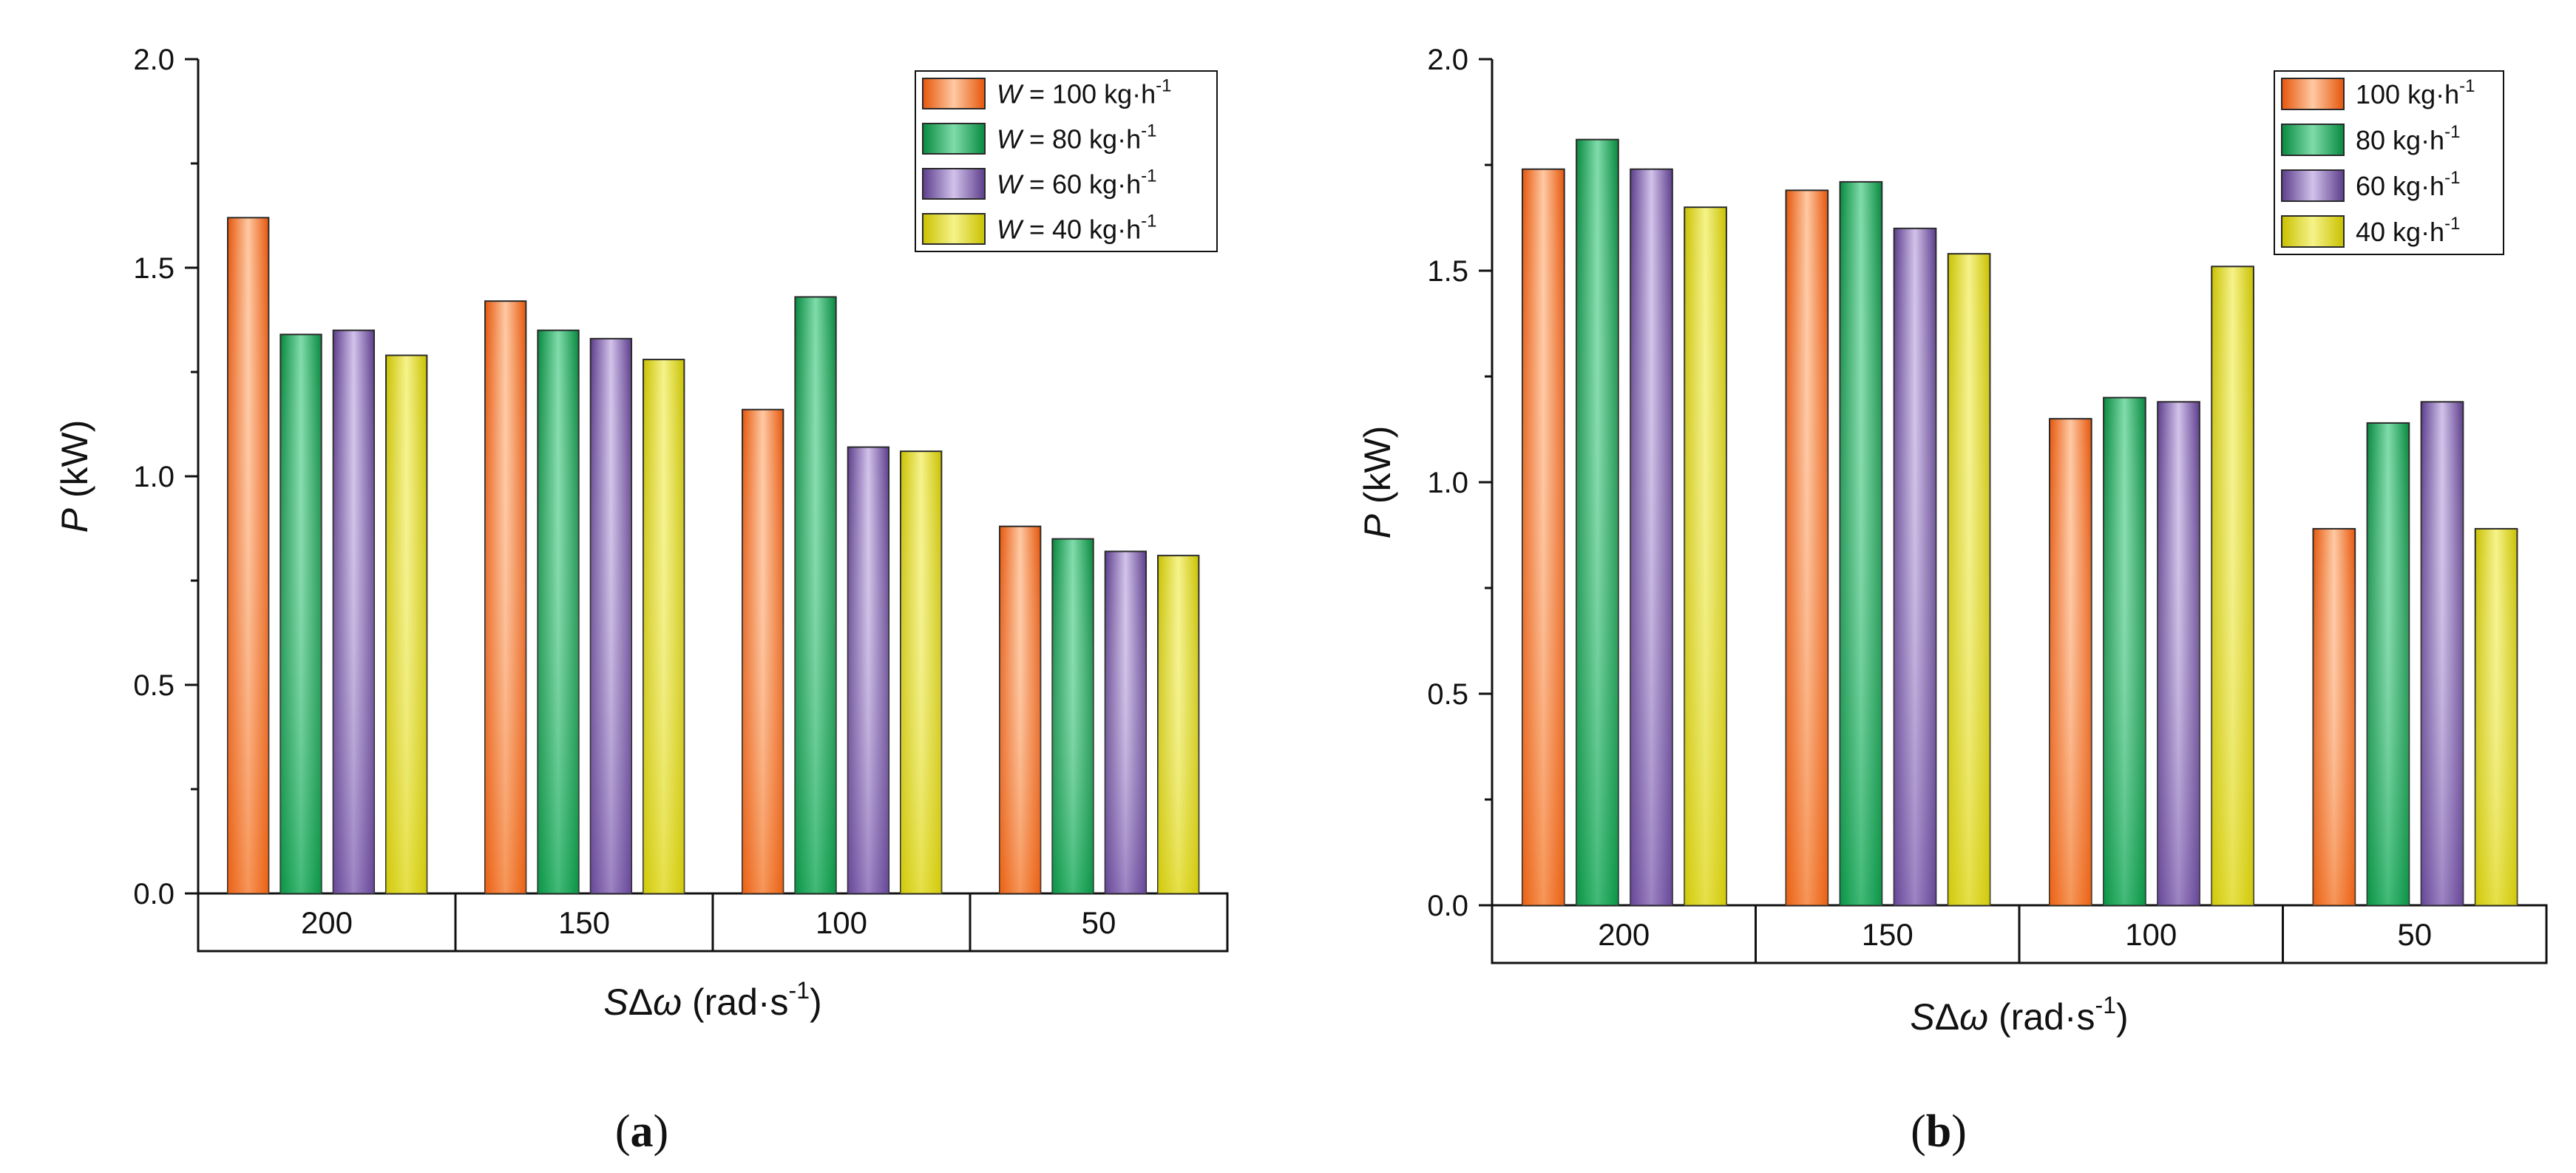 This screenshot has height=1173, width=2576. I want to click on legend-label-green: 80 kg·h-1, so click(2408, 138).